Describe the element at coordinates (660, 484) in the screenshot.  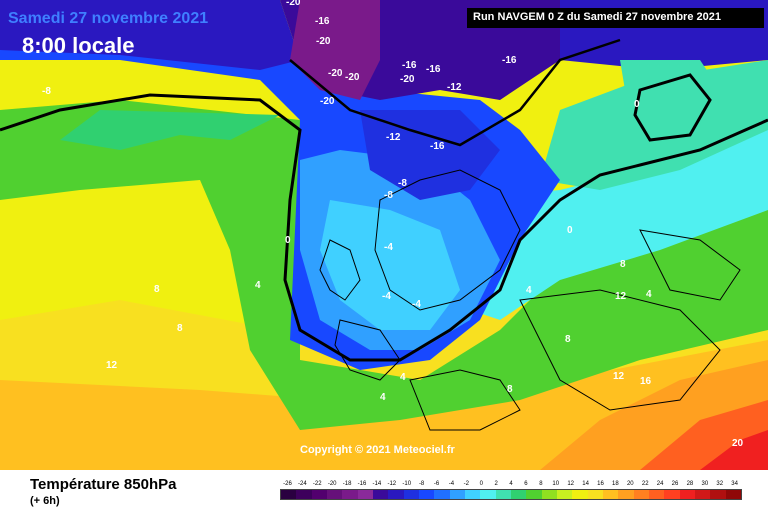
I see `scale-tick-label: 24` at that location.